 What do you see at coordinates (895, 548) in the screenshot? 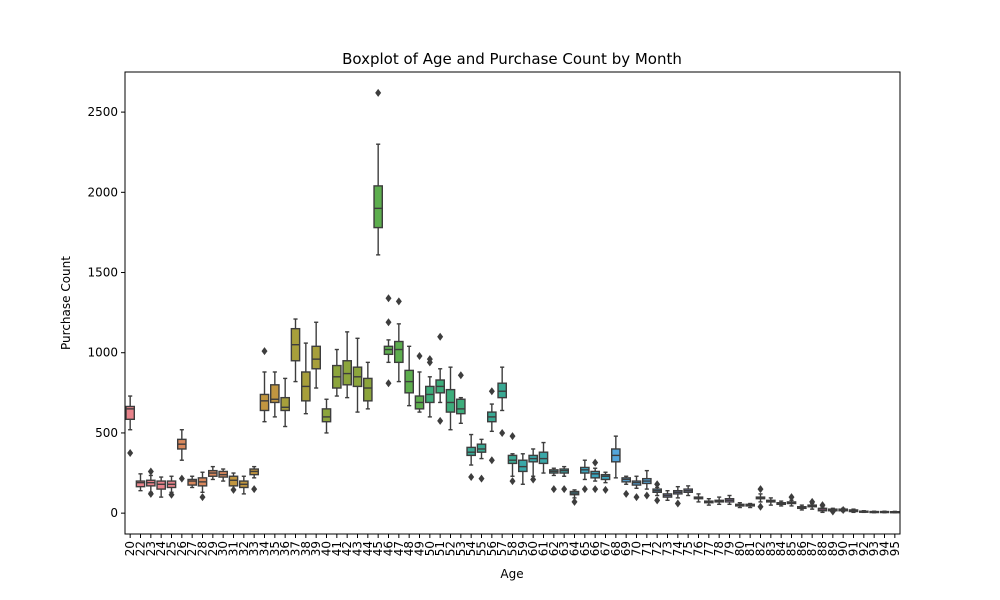
I see `x-tick-label: 95` at bounding box center [895, 548].